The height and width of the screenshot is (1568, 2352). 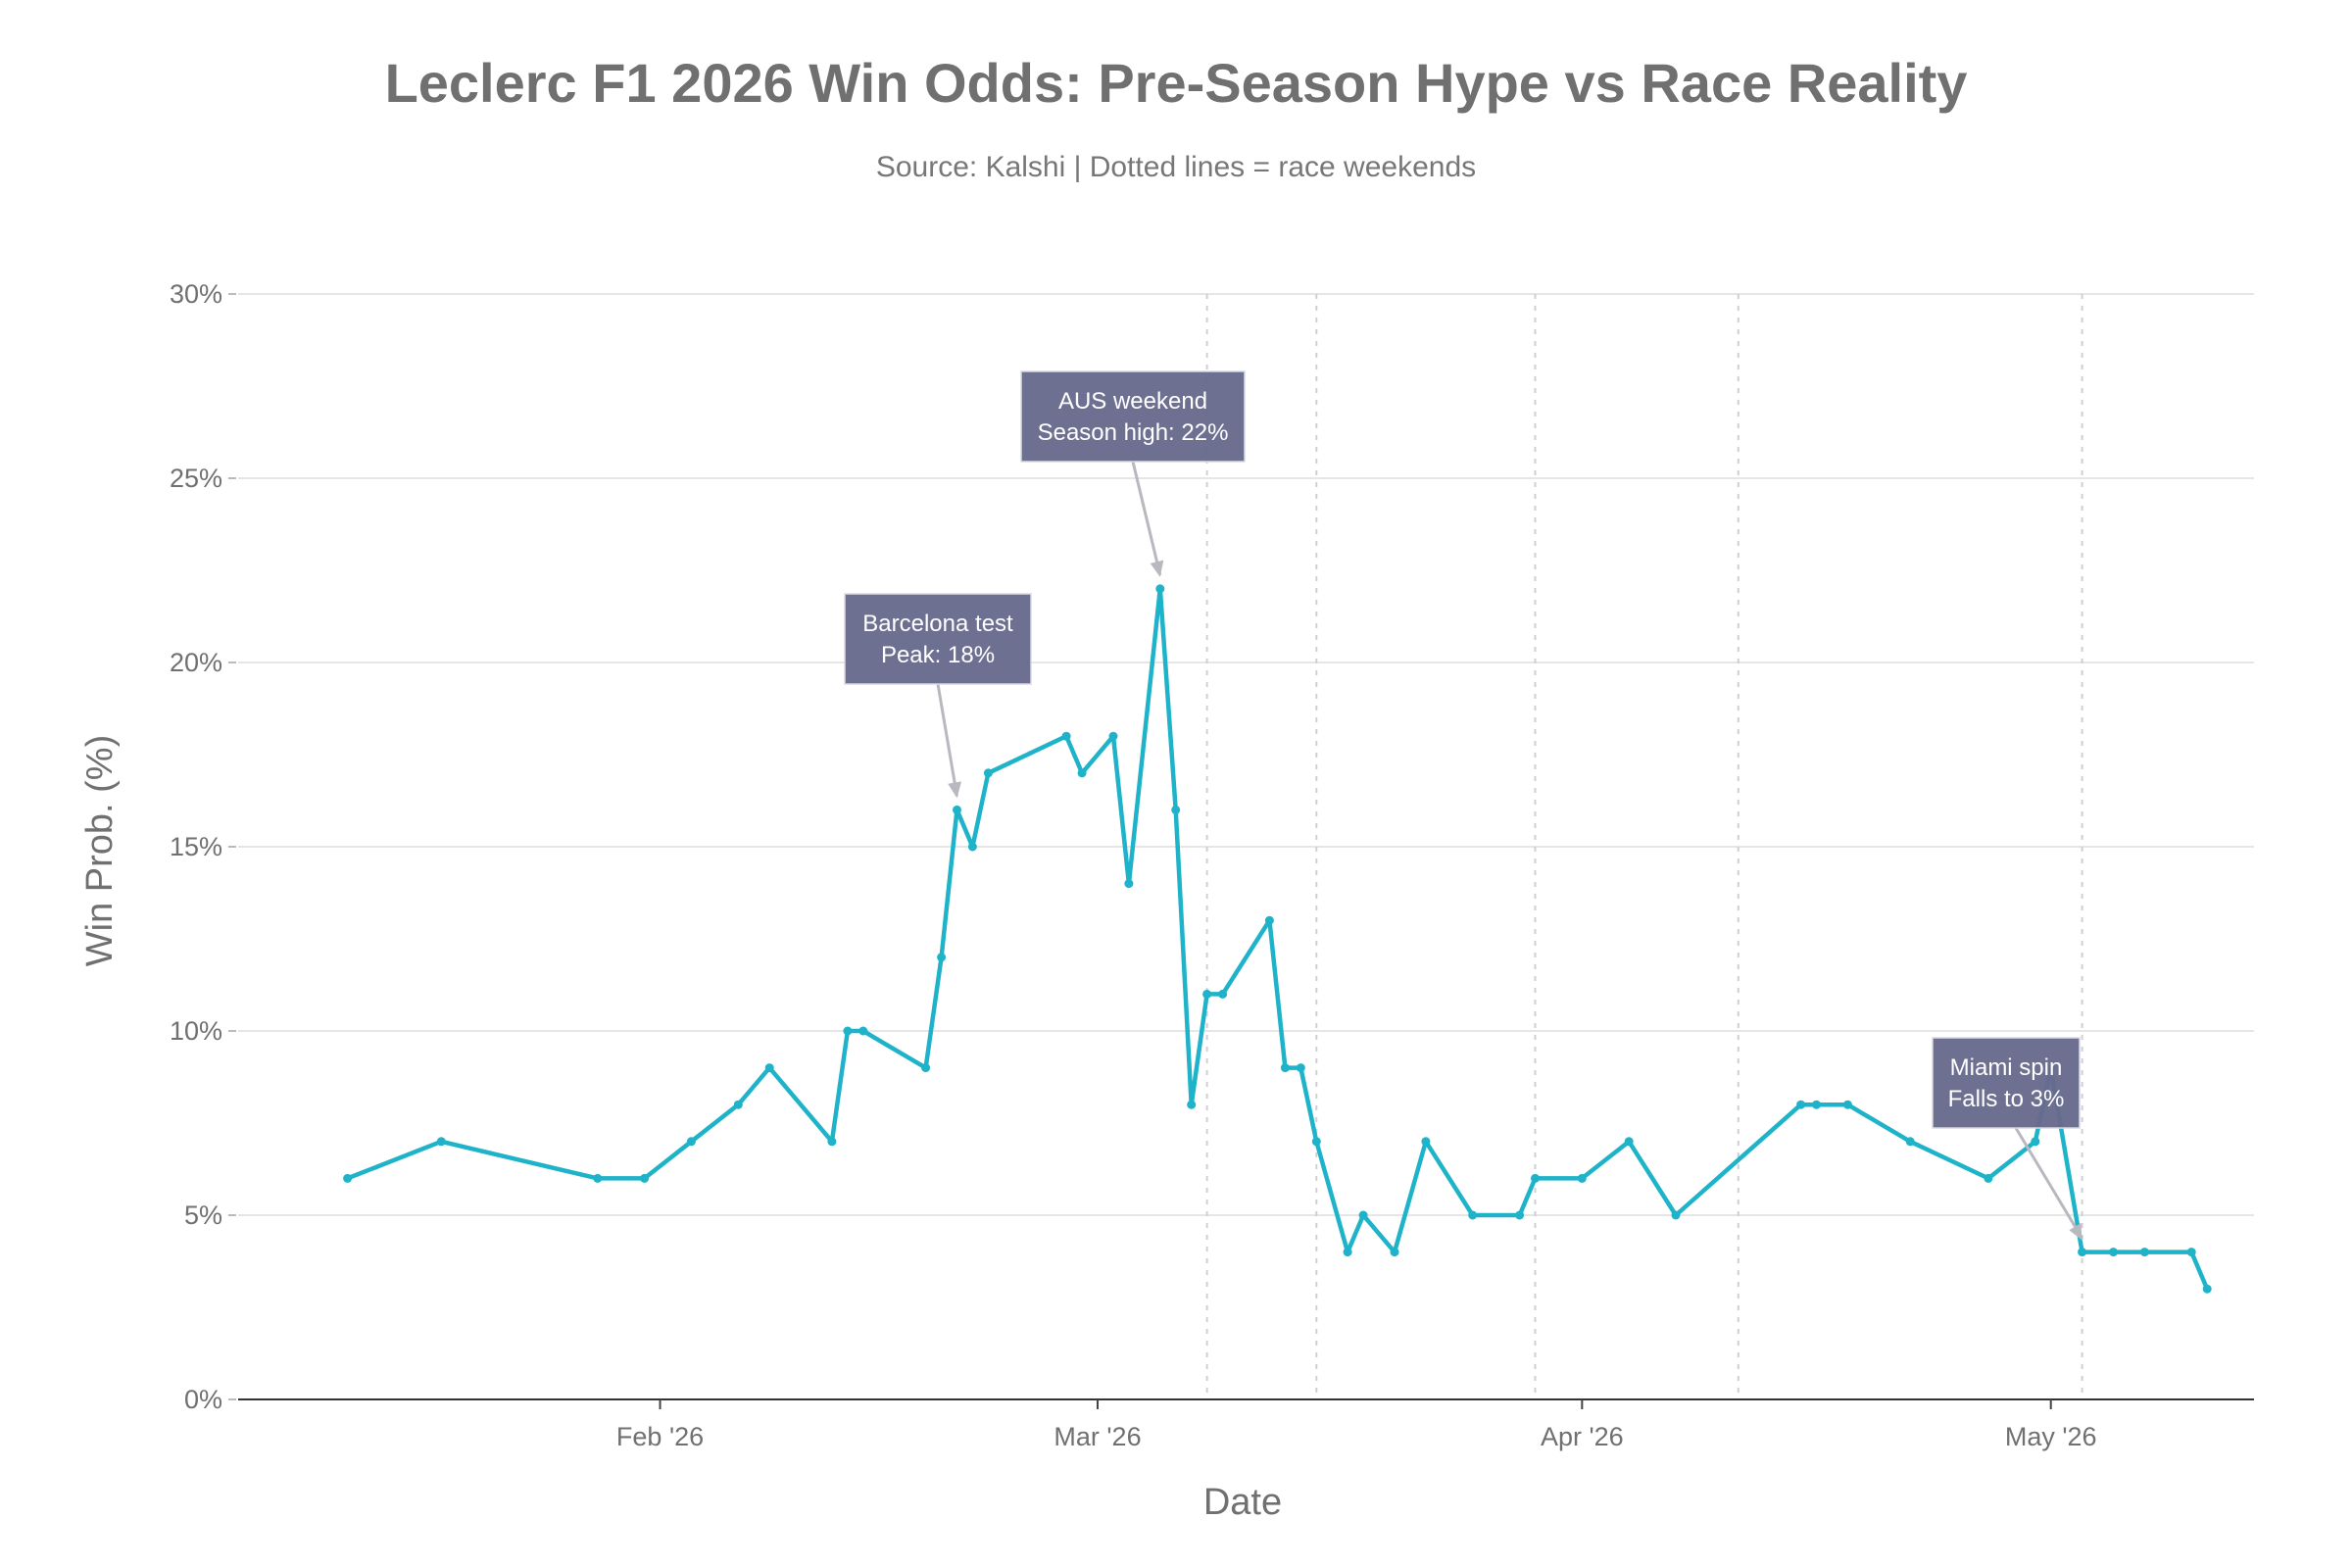 I want to click on y-tick-label: 30%, so click(x=196, y=294).